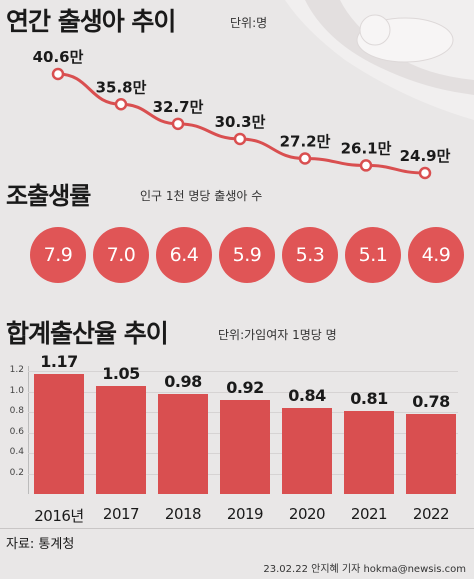  What do you see at coordinates (87, 333) in the screenshot?
I see `tfr-title: 합계출산율 추이` at bounding box center [87, 333].